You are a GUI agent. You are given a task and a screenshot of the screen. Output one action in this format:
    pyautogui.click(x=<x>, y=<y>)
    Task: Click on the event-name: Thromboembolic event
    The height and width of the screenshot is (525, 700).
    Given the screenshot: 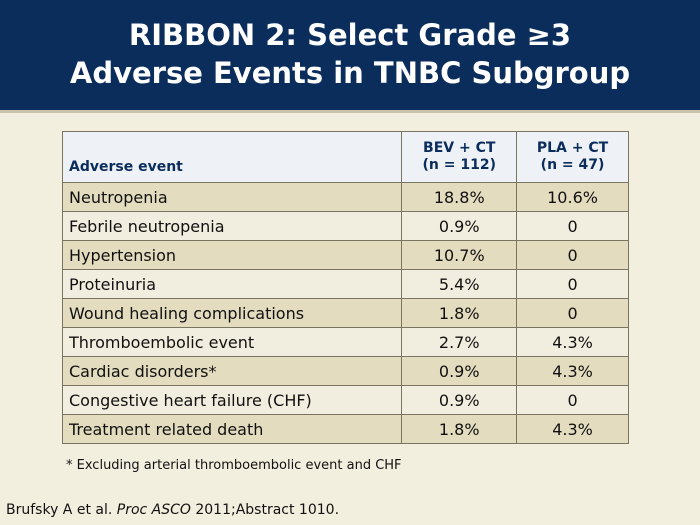 What is the action you would take?
    pyautogui.click(x=232, y=342)
    